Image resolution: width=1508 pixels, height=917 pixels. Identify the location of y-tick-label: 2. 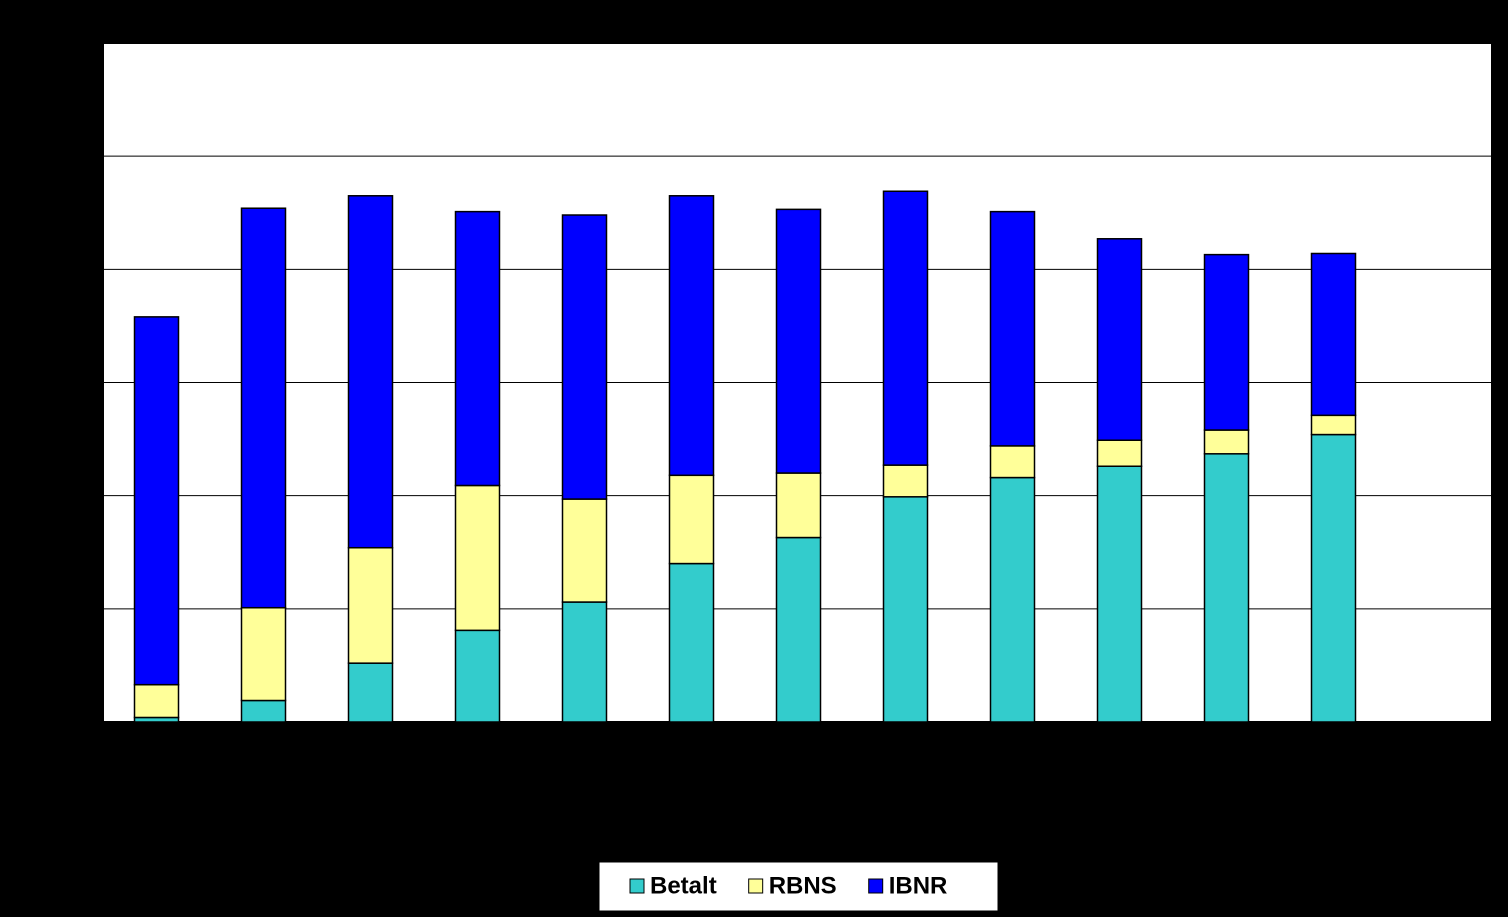
(86, 494).